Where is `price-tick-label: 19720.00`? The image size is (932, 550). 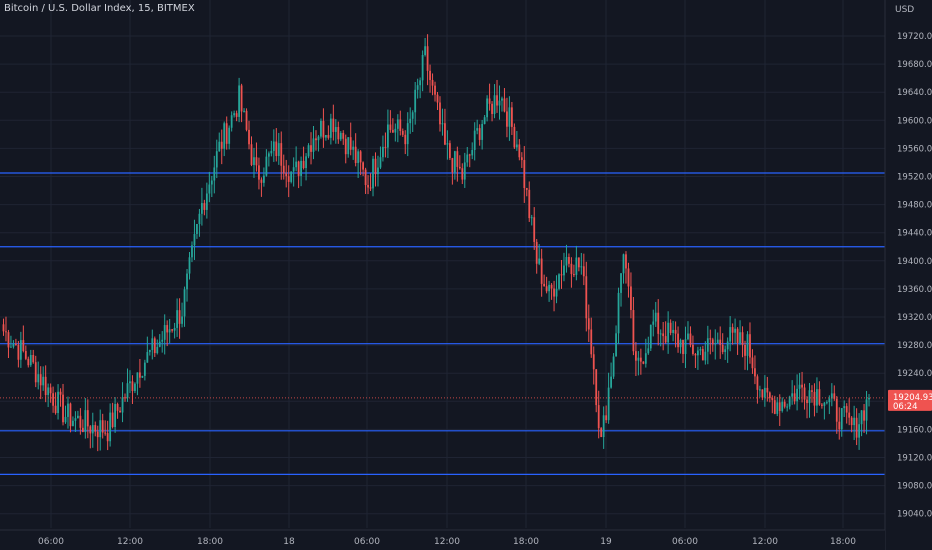 price-tick-label: 19720.00 is located at coordinates (914, 37).